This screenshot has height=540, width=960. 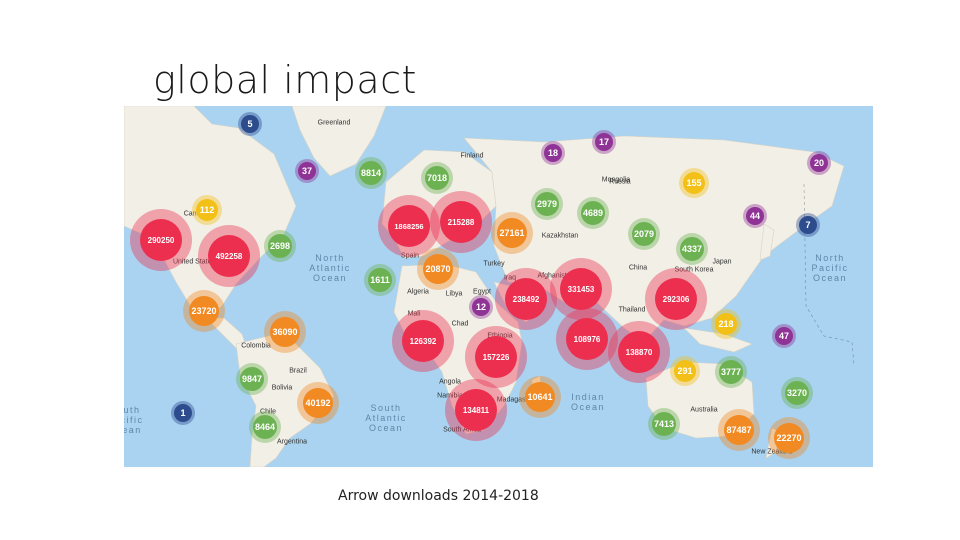 I want to click on cluster-count: 22270, so click(x=789, y=438).